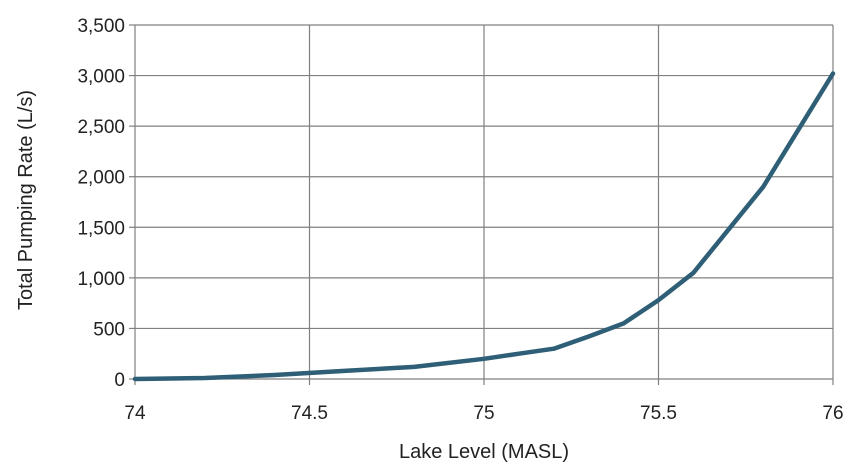 Image resolution: width=850 pixels, height=466 pixels. What do you see at coordinates (101, 26) in the screenshot?
I see `y-tick-label: 3,500` at bounding box center [101, 26].